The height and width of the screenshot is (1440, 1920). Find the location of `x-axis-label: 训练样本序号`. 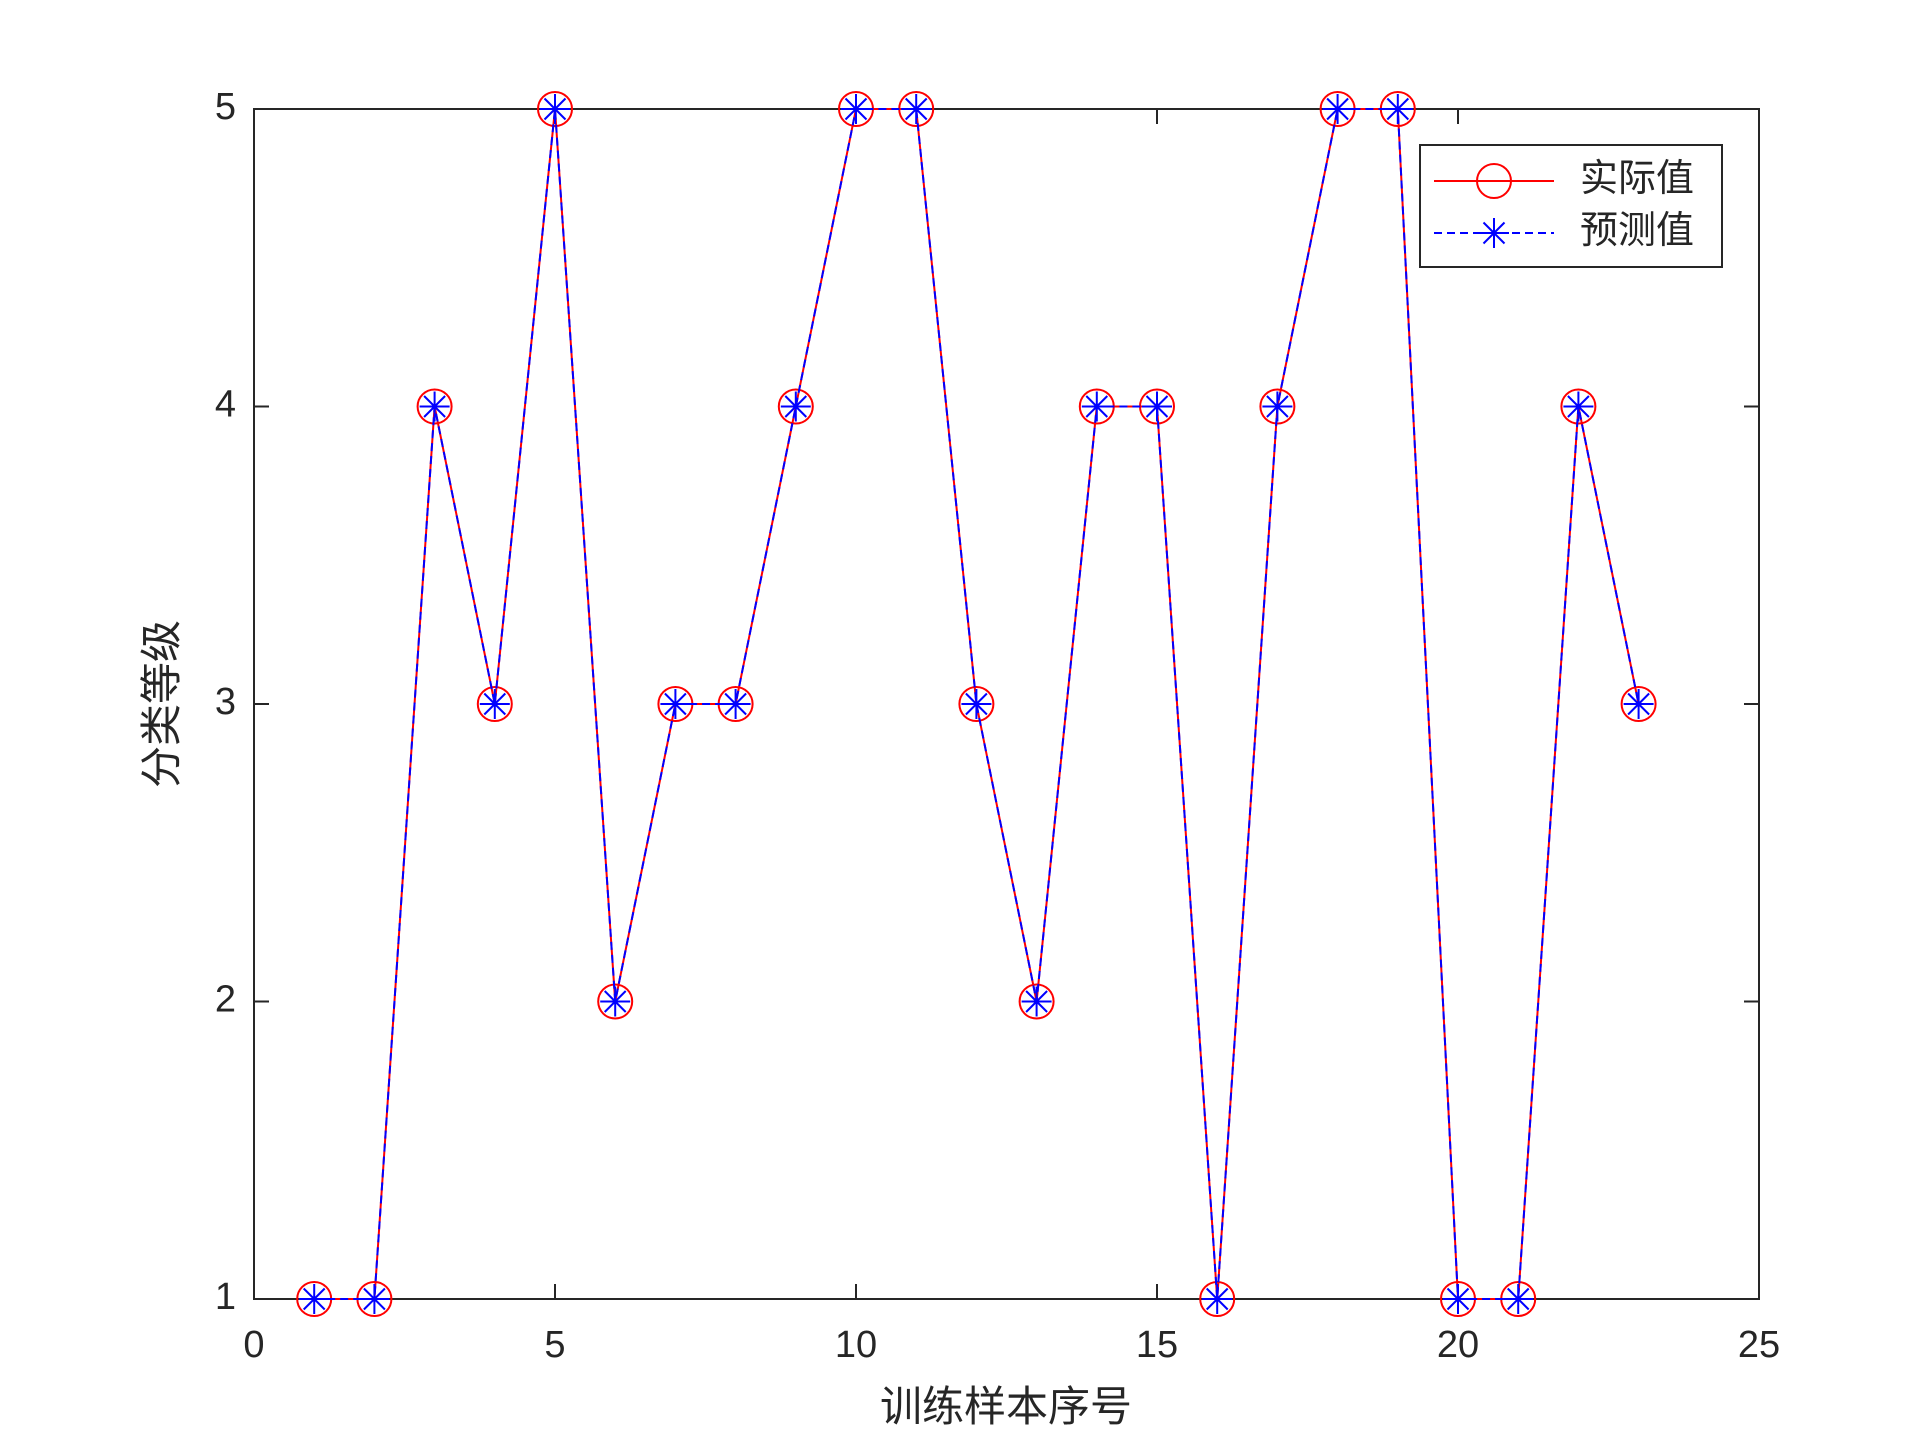

x-axis-label: 训练样本序号 is located at coordinates (1006, 1406).